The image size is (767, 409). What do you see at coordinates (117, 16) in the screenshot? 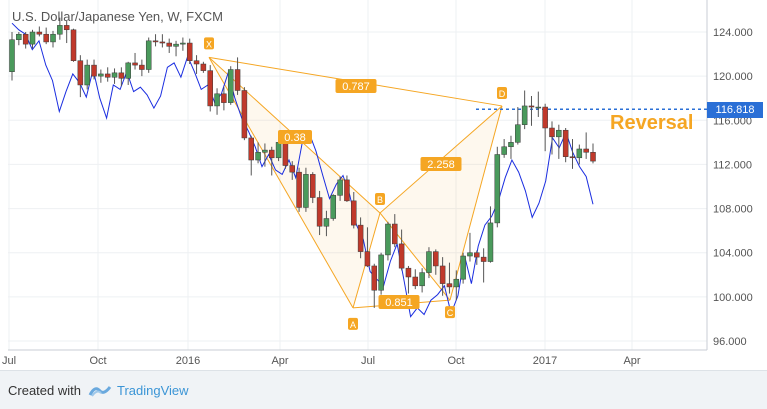
I see `chart-title: U.S. Dollar/Japanese Yen, W, FXCM` at bounding box center [117, 16].